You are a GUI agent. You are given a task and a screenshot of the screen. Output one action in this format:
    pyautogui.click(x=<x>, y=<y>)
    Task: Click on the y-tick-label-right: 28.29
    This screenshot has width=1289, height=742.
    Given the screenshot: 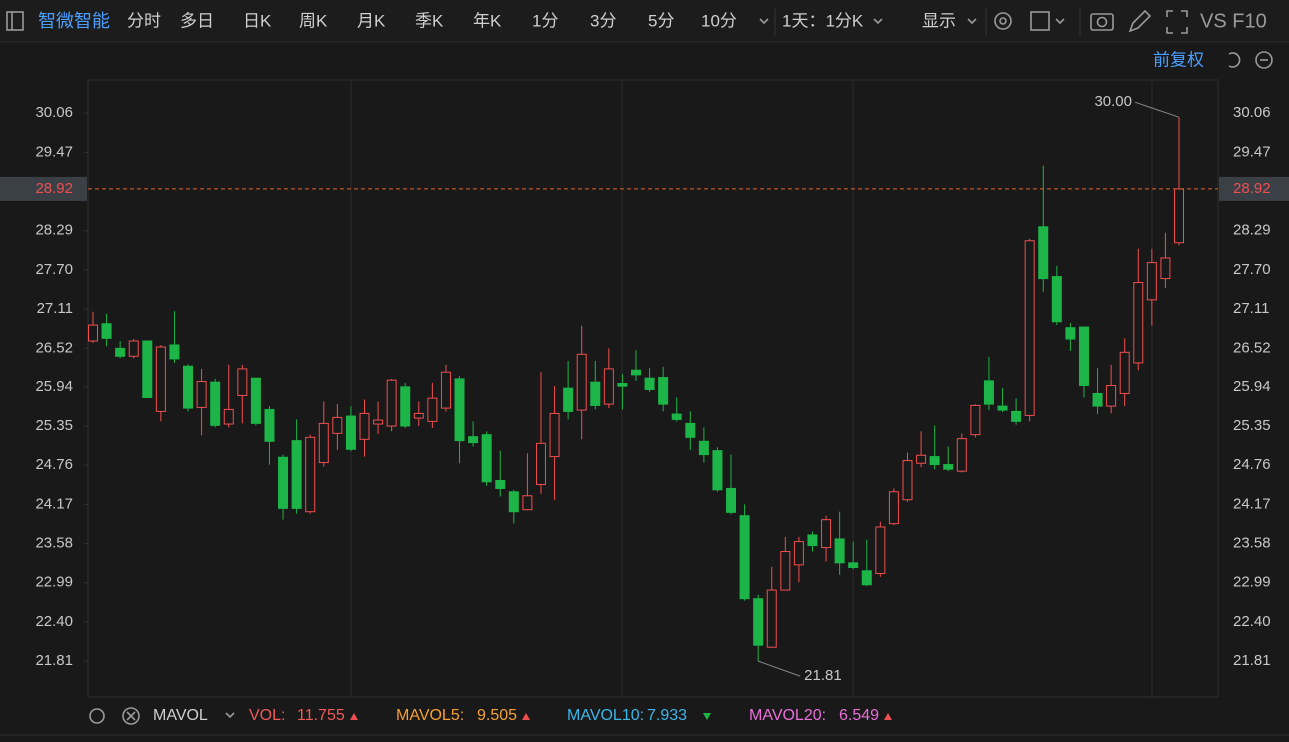 What is the action you would take?
    pyautogui.click(x=1252, y=230)
    